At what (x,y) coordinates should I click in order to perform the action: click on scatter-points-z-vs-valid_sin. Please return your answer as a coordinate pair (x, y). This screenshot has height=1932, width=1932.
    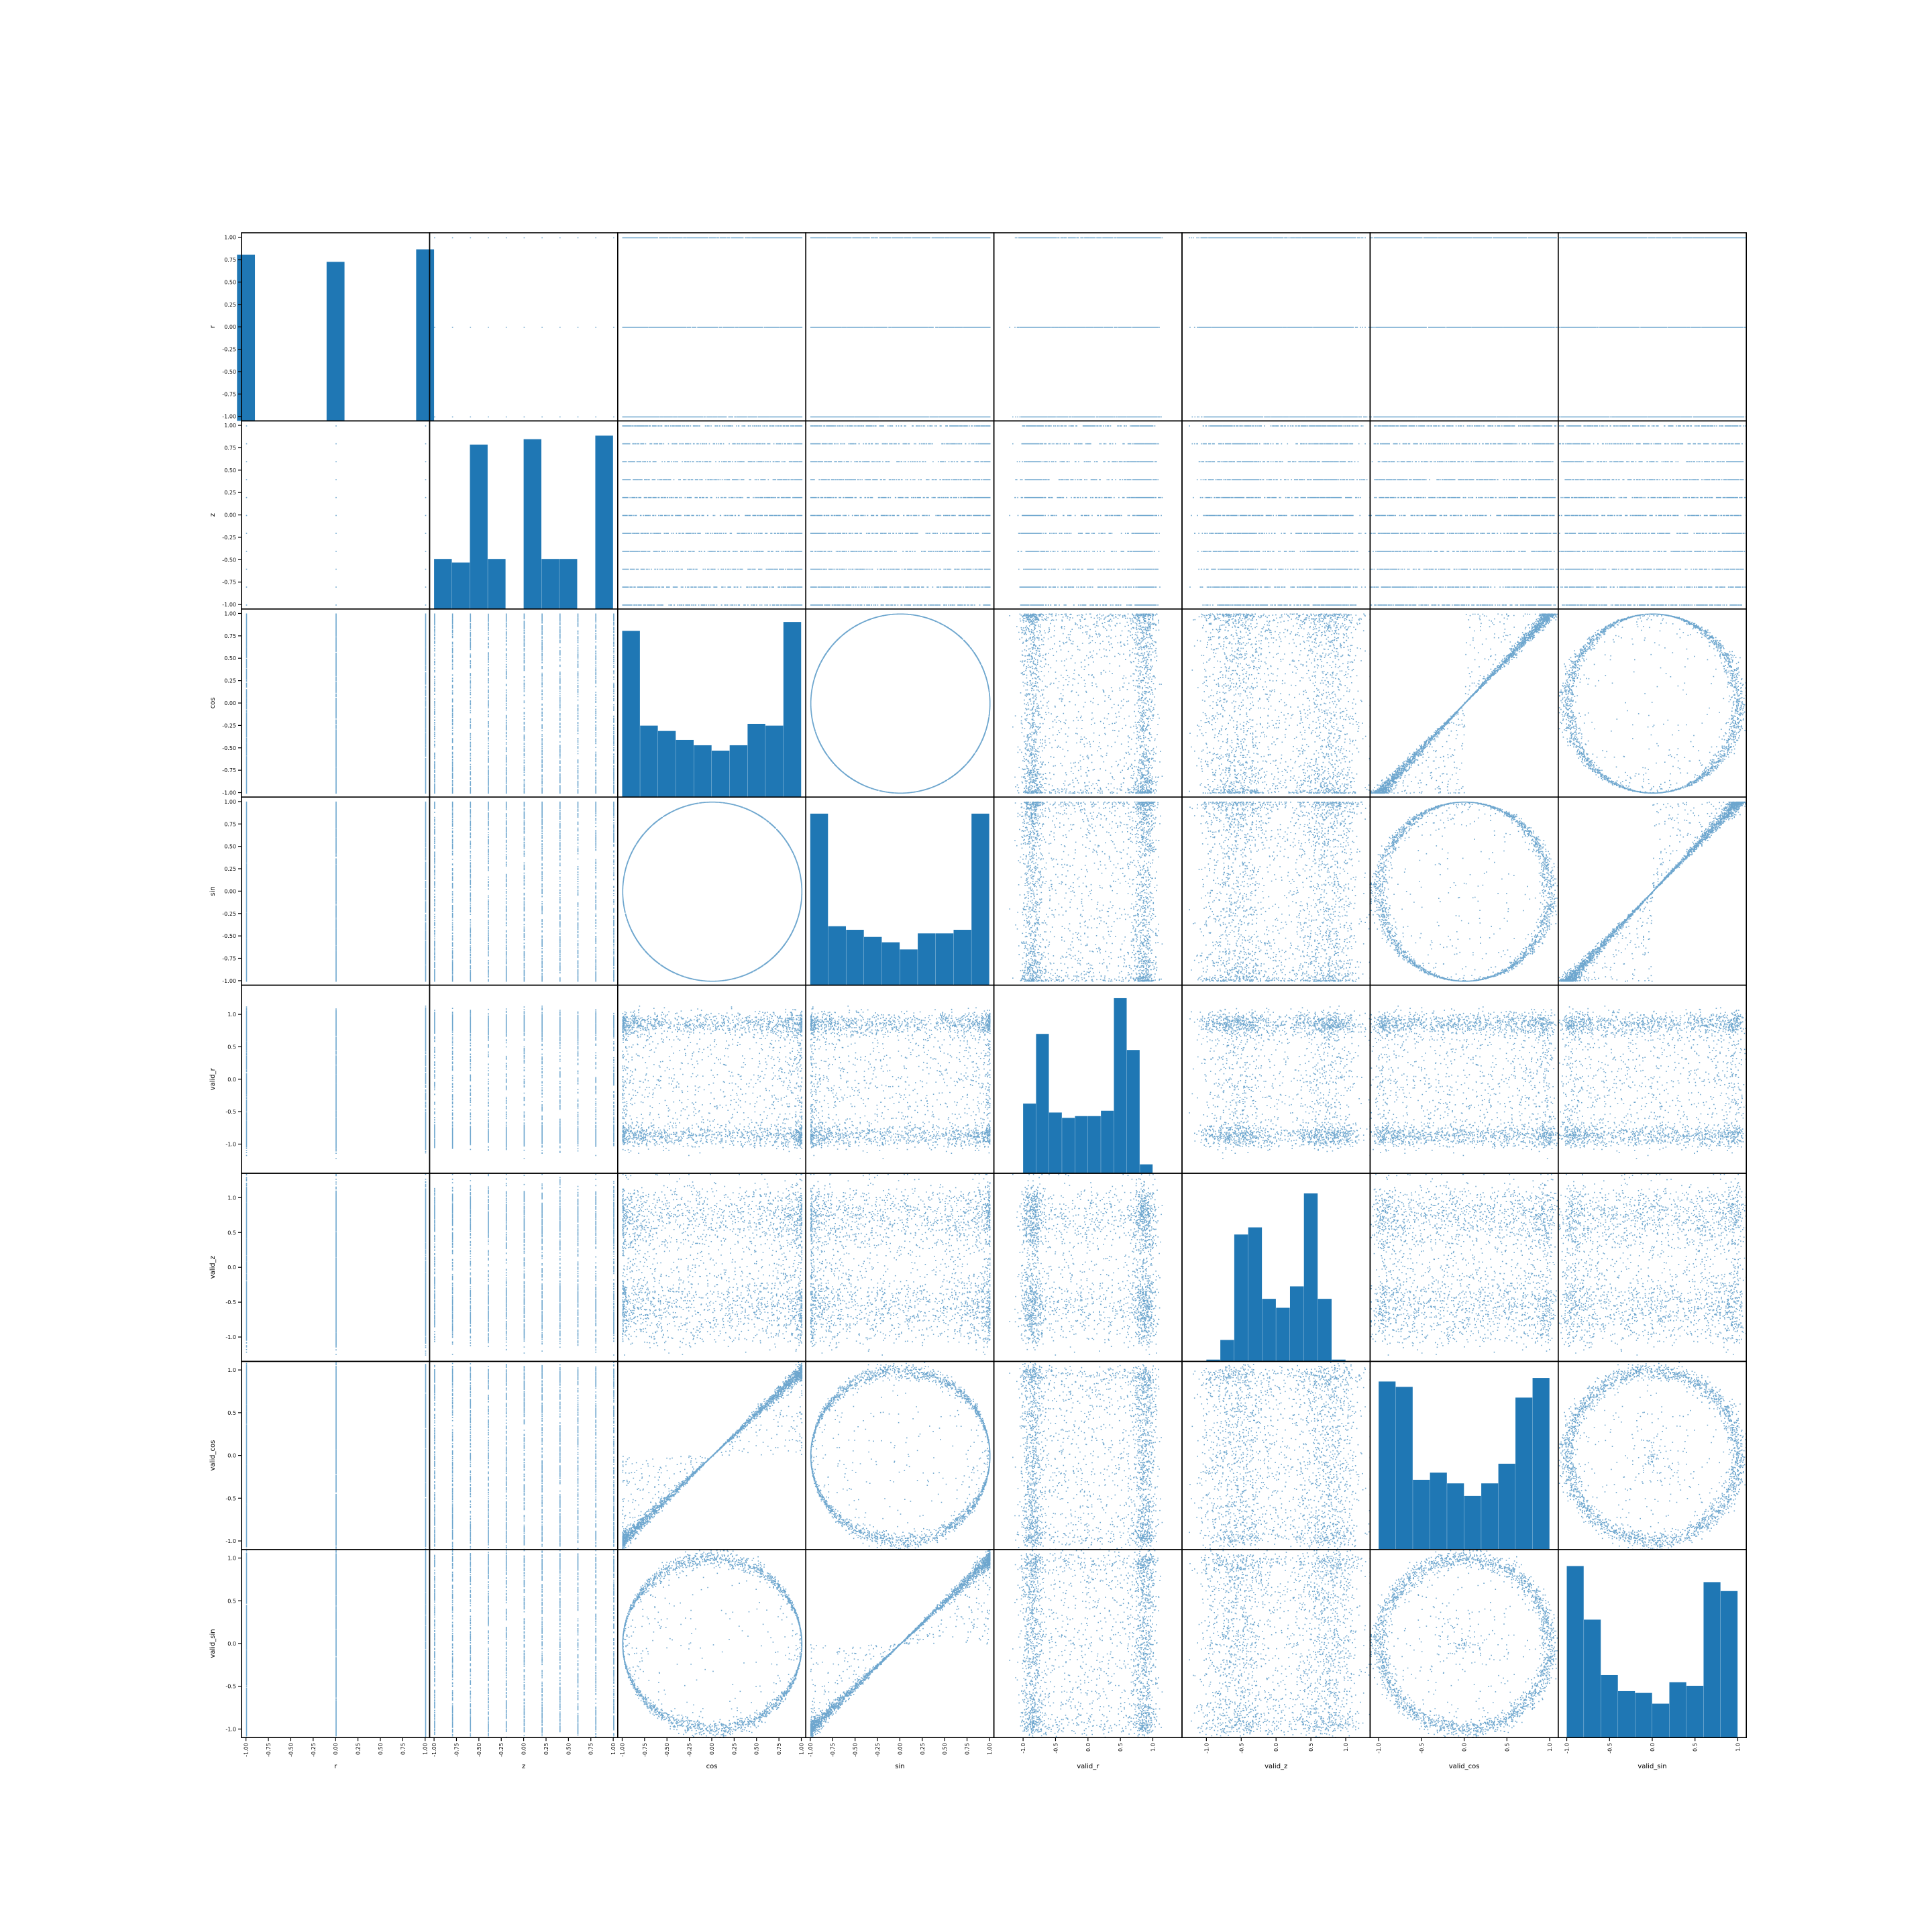
    Looking at the image, I should click on (1652, 515).